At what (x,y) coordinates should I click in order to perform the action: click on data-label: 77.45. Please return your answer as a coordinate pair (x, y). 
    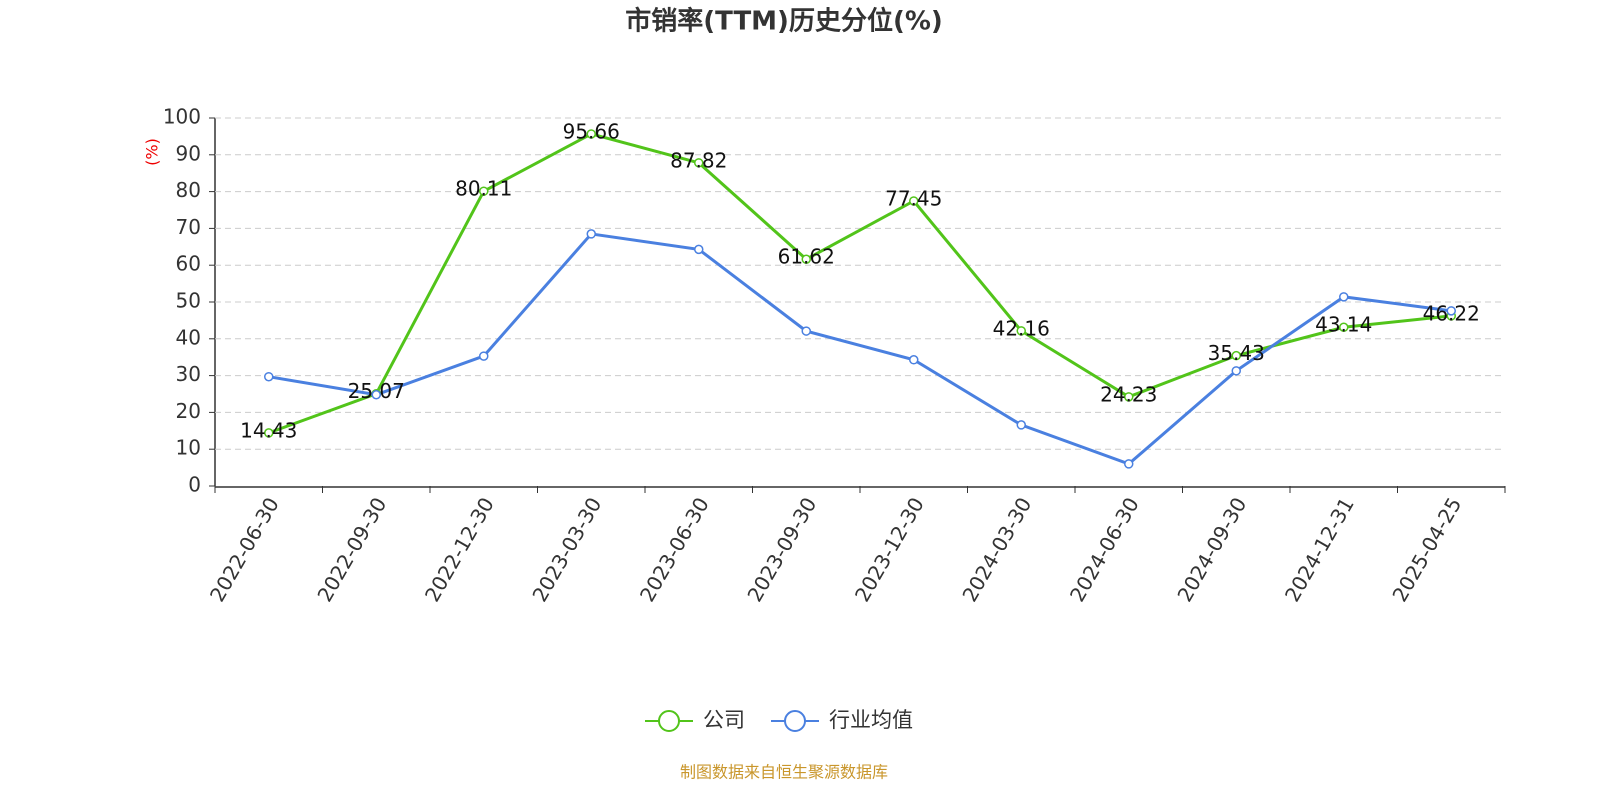
    Looking at the image, I should click on (913, 198).